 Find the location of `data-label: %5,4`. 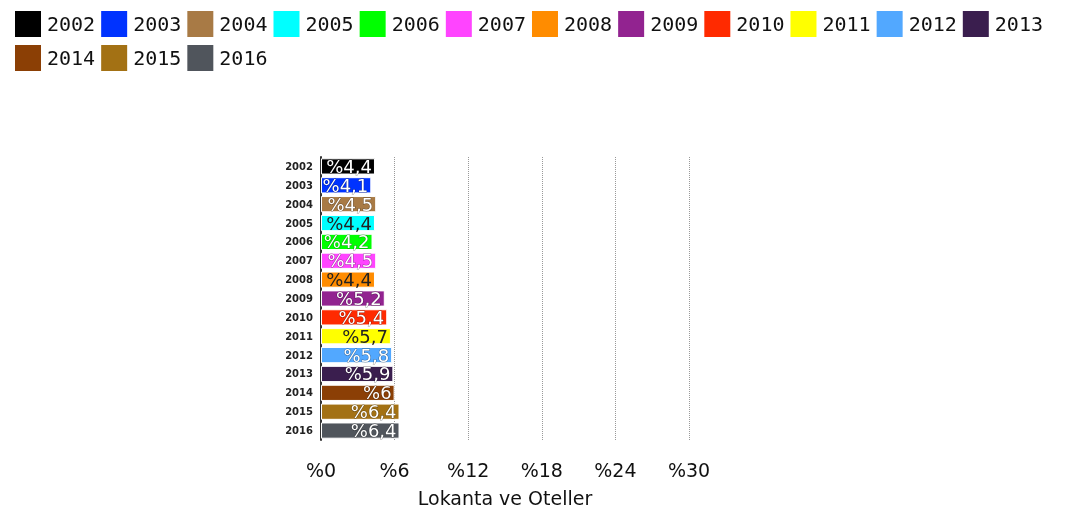

data-label: %5,4 is located at coordinates (361, 317).